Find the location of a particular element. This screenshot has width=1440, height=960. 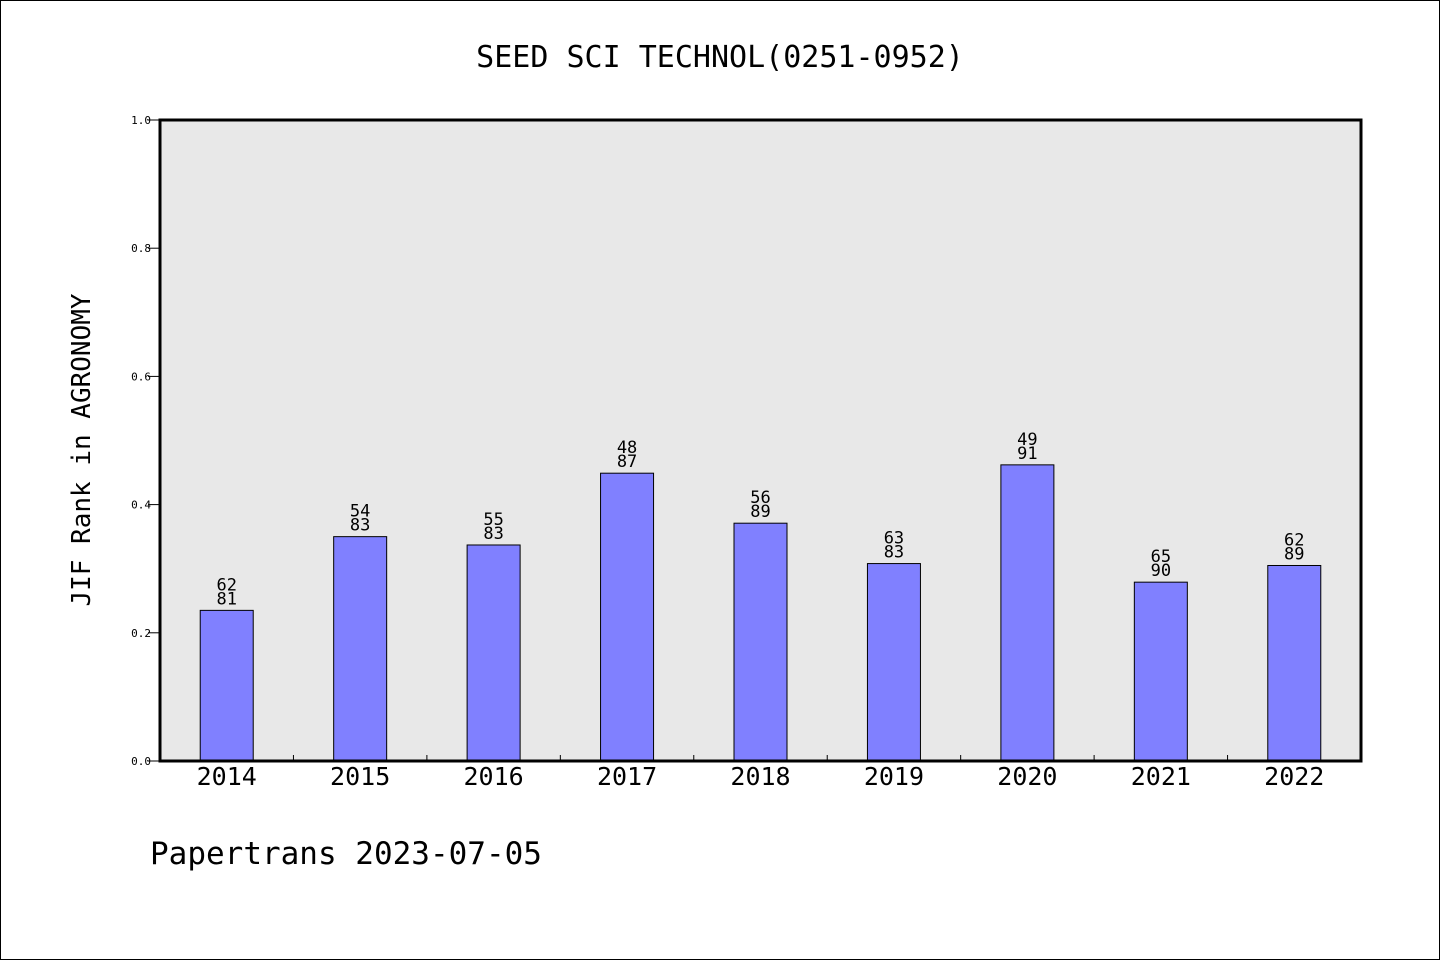

bar-rank-label: 49 is located at coordinates (1027, 440).